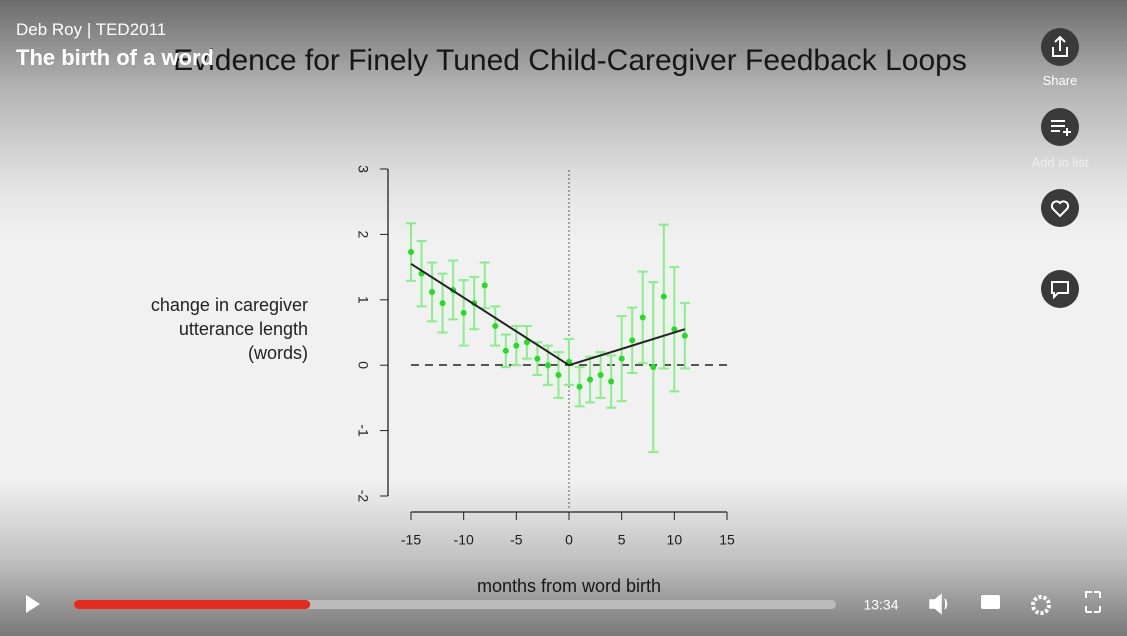 The image size is (1127, 636). I want to click on share-icon, so click(1060, 46).